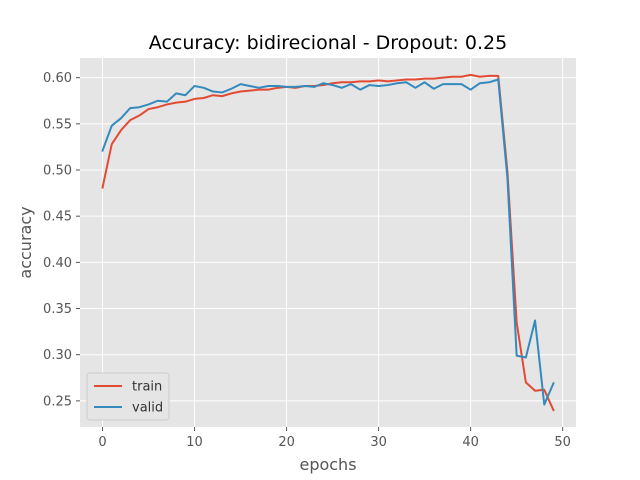 The height and width of the screenshot is (480, 640). I want to click on y-axis-label: accuracy, so click(25, 242).